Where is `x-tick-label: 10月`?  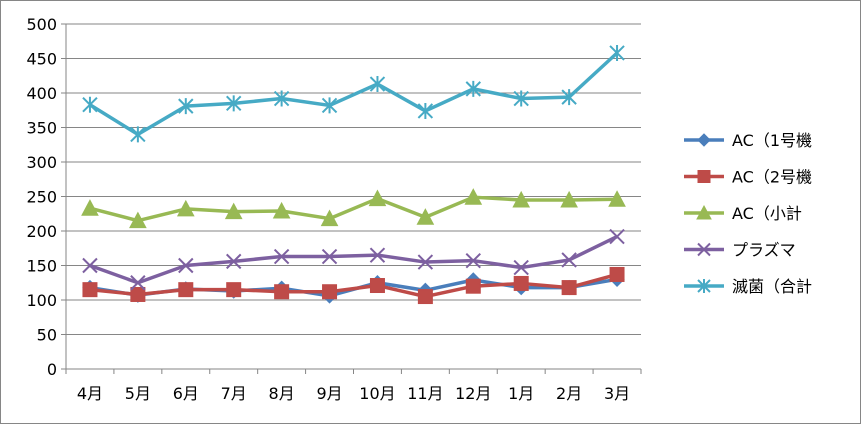
x-tick-label: 10月 is located at coordinates (377, 393).